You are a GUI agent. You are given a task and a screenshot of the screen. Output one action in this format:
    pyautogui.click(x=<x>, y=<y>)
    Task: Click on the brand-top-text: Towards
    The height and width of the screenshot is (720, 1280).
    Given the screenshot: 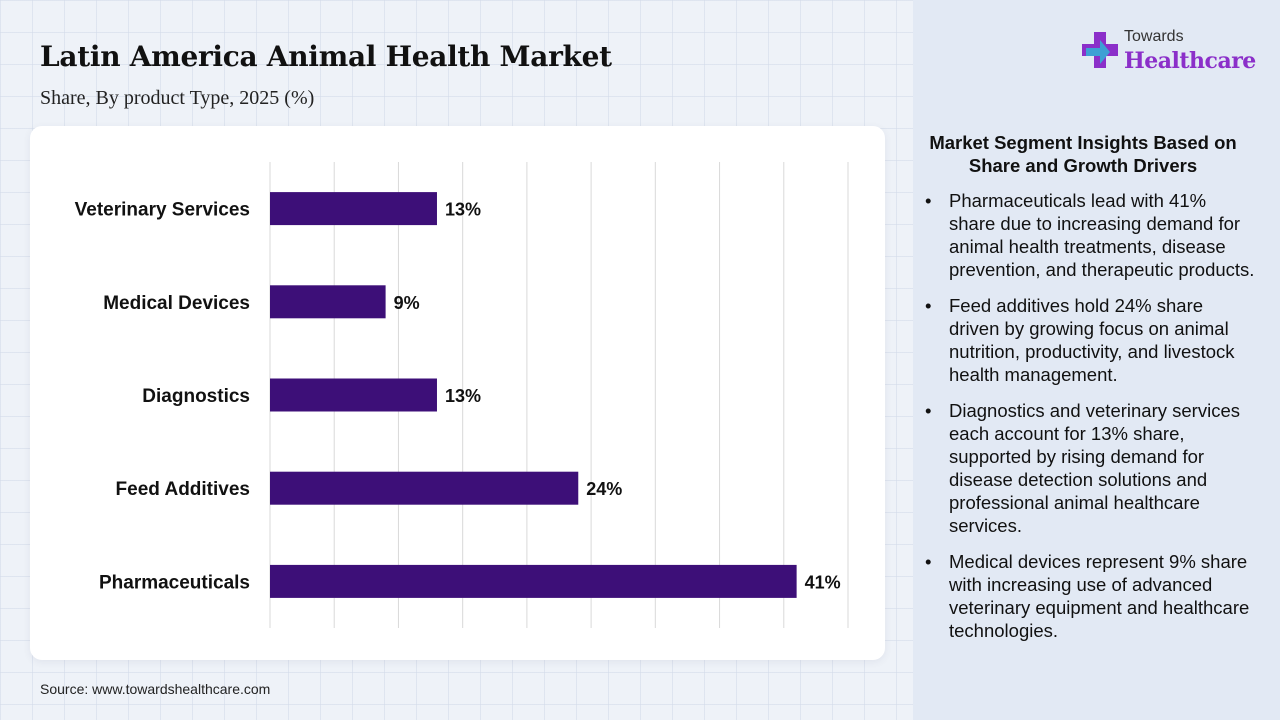 What is the action you would take?
    pyautogui.click(x=1154, y=36)
    